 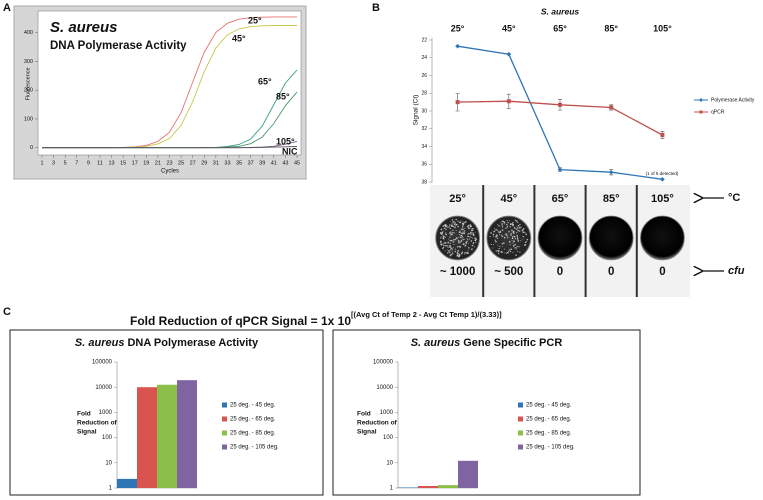 What do you see at coordinates (31, 148) in the screenshot?
I see `y-tick-label: 0` at bounding box center [31, 148].